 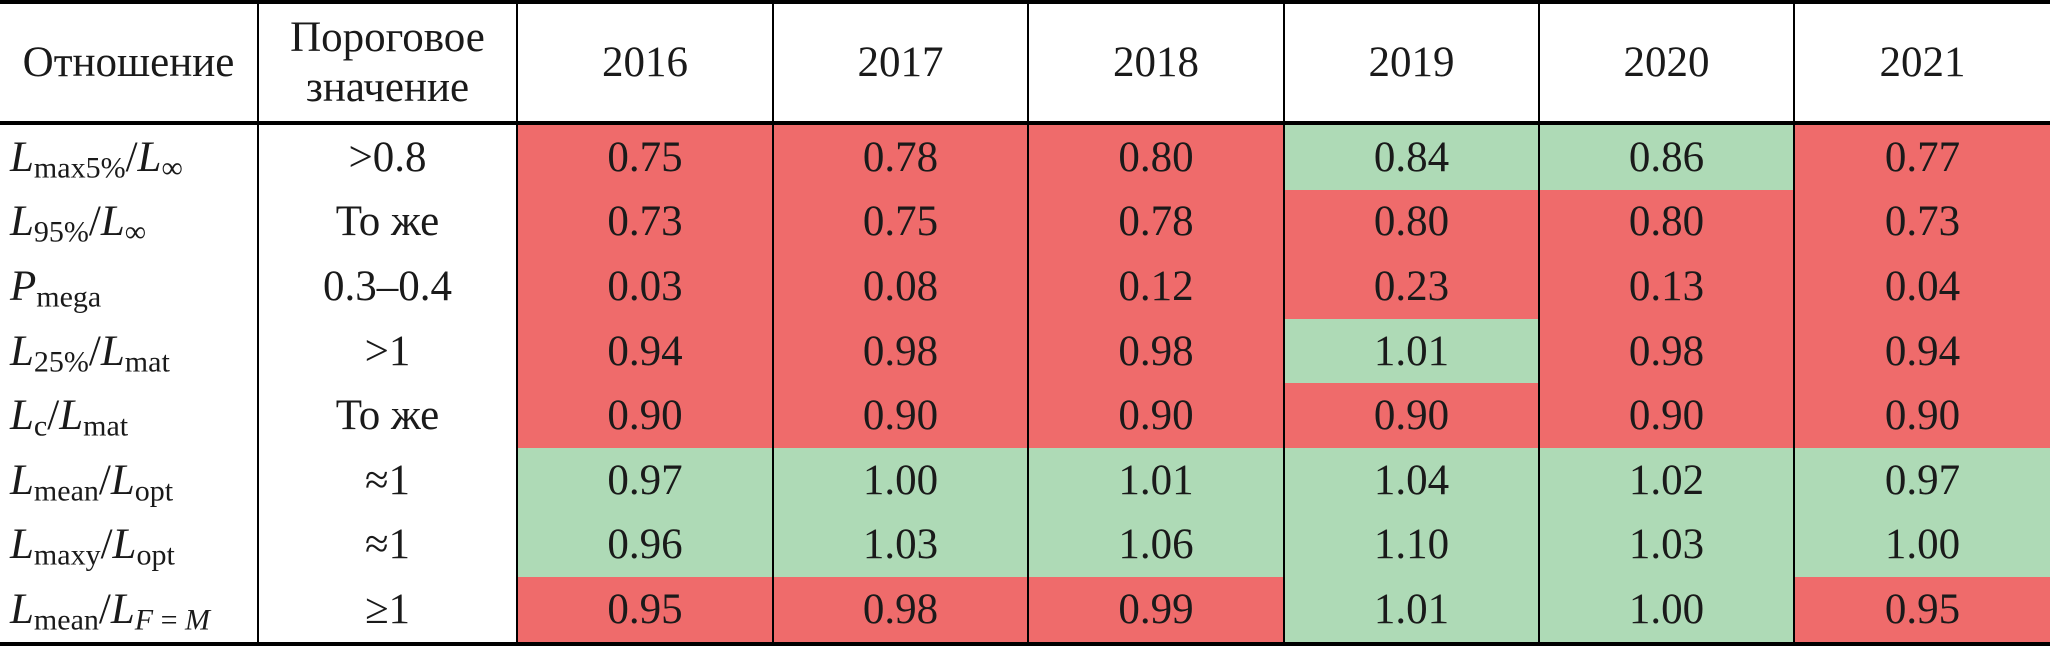 I want to click on table-row: L95%/L∞ То же 0.73 0.75 0.78 0.80 0.80 0.73, so click(x=1025, y=222).